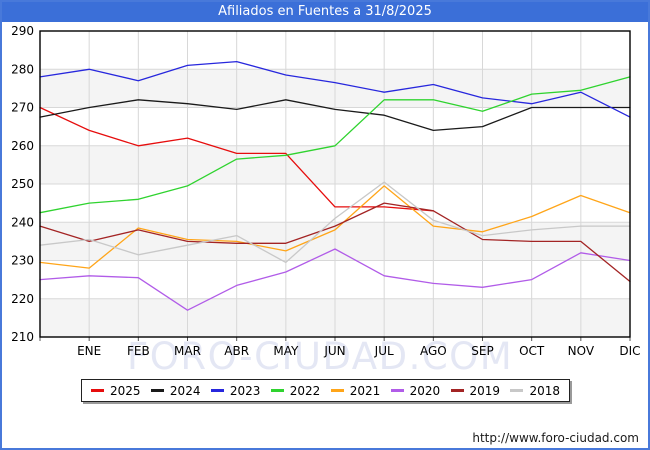  Describe the element at coordinates (22, 108) in the screenshot. I see `y-tick-label: 270` at that location.